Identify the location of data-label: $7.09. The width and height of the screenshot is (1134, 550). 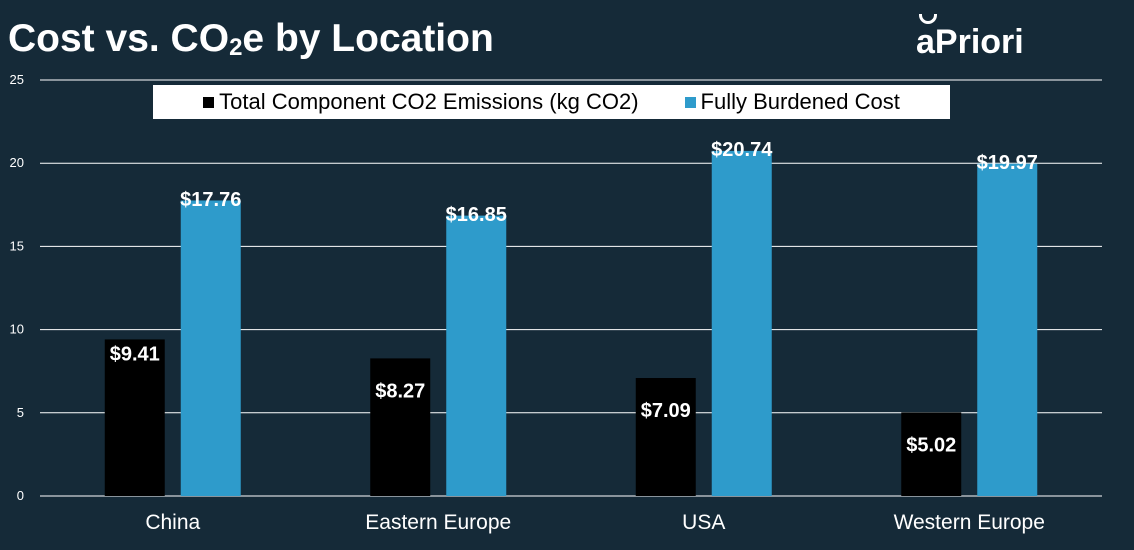
(666, 411).